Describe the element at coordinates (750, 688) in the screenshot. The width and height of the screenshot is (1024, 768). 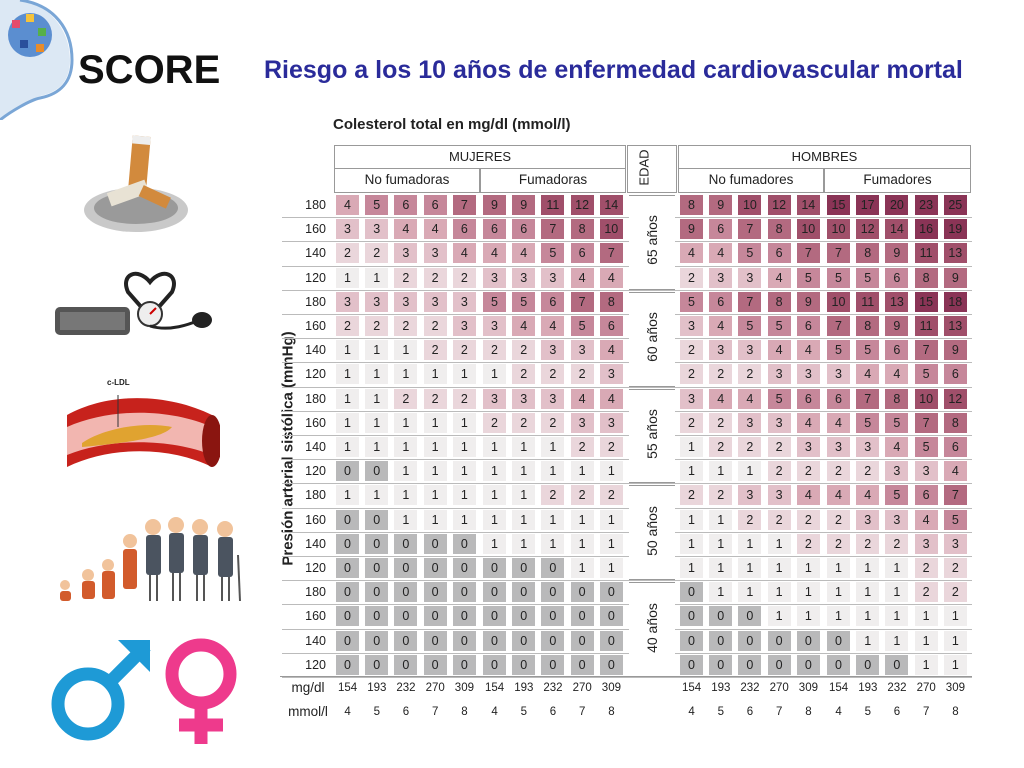
I see `mgdl-value: 232` at that location.